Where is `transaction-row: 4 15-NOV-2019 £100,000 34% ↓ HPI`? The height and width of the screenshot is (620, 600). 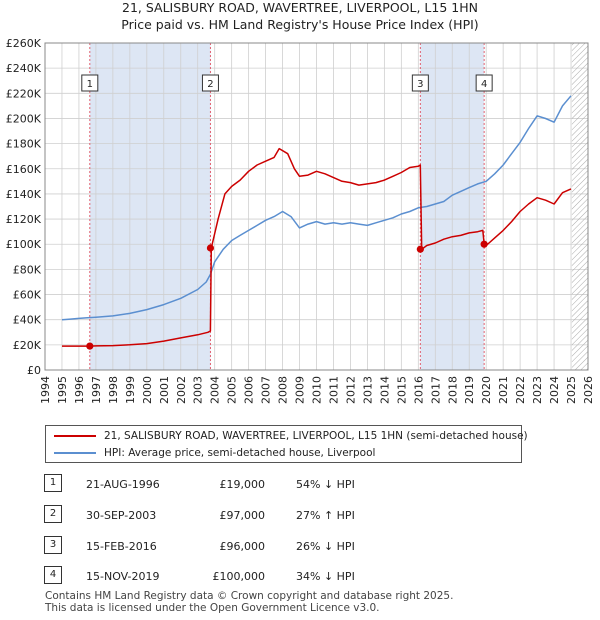
transaction-row: 4 15-NOV-2019 £100,000 34% ↓ HPI is located at coordinates (300, 576).